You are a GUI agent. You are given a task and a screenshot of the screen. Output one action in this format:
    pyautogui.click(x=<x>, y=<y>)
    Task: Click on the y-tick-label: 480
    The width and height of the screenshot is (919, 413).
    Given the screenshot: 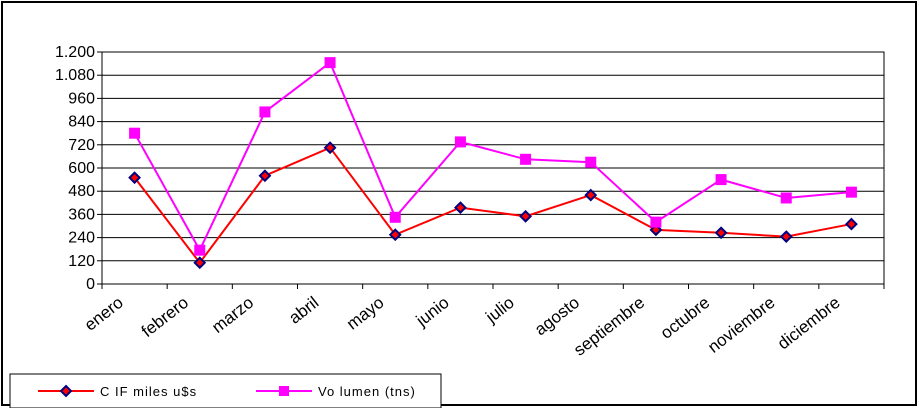 What is the action you would take?
    pyautogui.click(x=81, y=191)
    